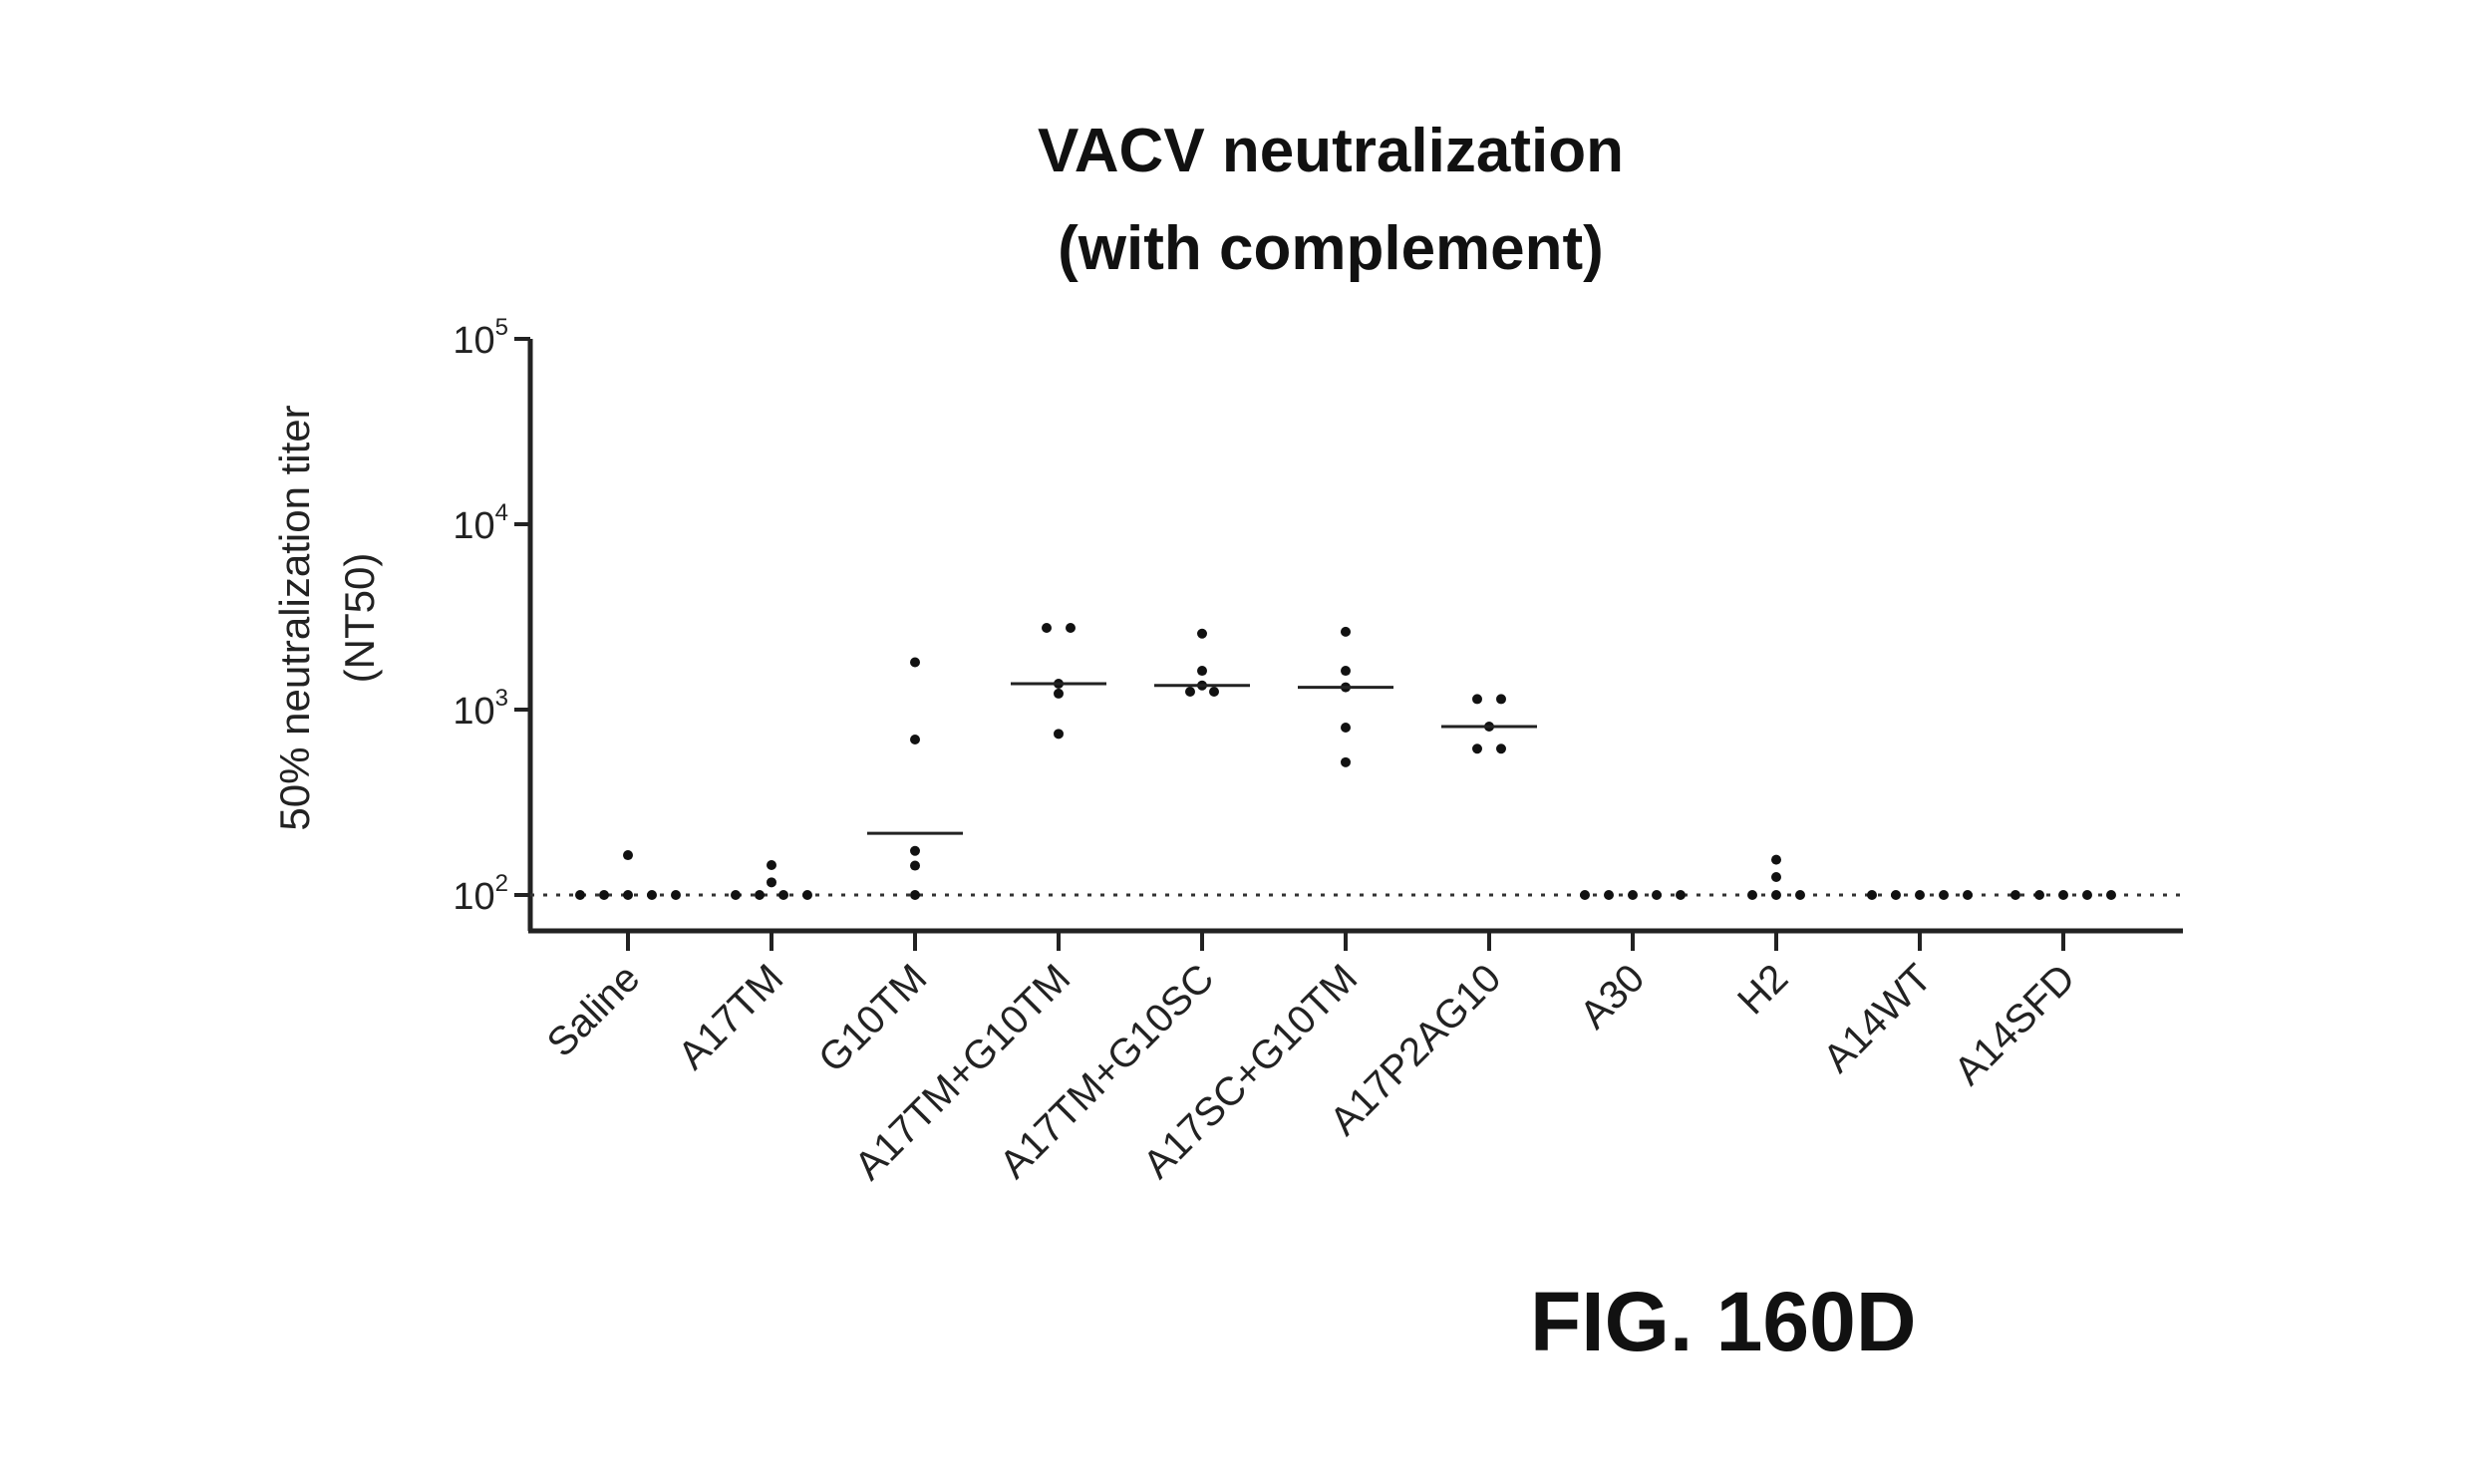 The image size is (2467, 1484). What do you see at coordinates (294, 617) in the screenshot?
I see `y-axis-label: 50% neutralization titer` at bounding box center [294, 617].